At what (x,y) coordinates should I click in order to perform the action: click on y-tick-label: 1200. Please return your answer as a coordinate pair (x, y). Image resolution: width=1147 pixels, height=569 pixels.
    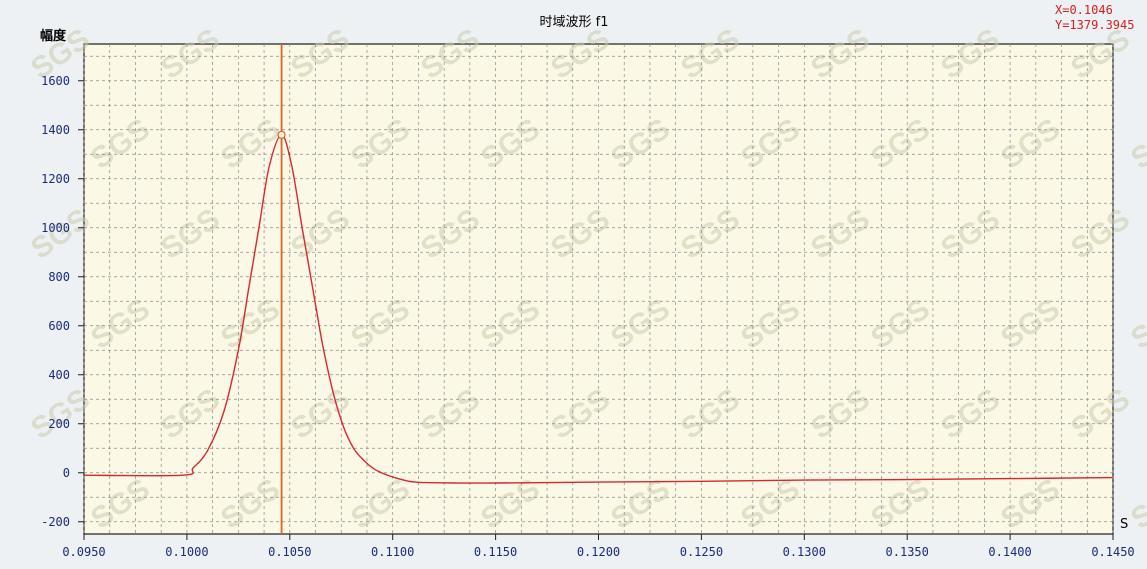
    Looking at the image, I should click on (55, 179).